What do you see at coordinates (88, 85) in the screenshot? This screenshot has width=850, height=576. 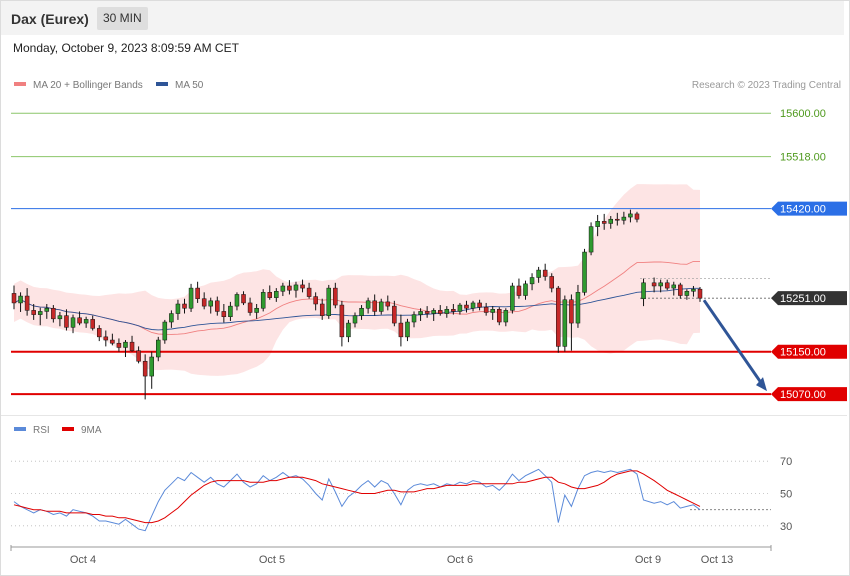 I see `legend-ma20-label: MA 20 + Bollinger Bands` at bounding box center [88, 85].